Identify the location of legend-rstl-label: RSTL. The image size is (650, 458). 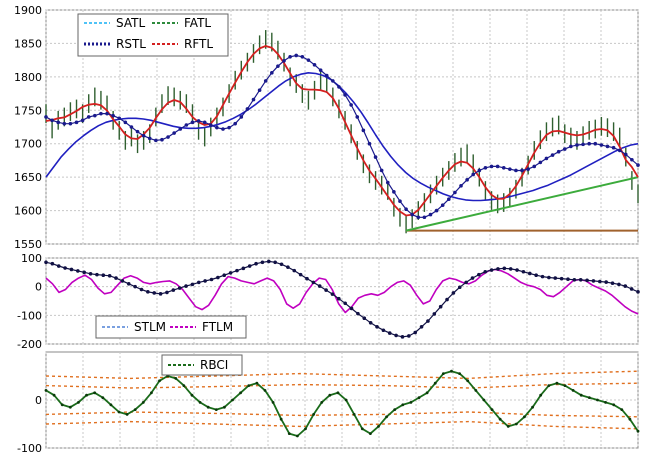
(131, 44).